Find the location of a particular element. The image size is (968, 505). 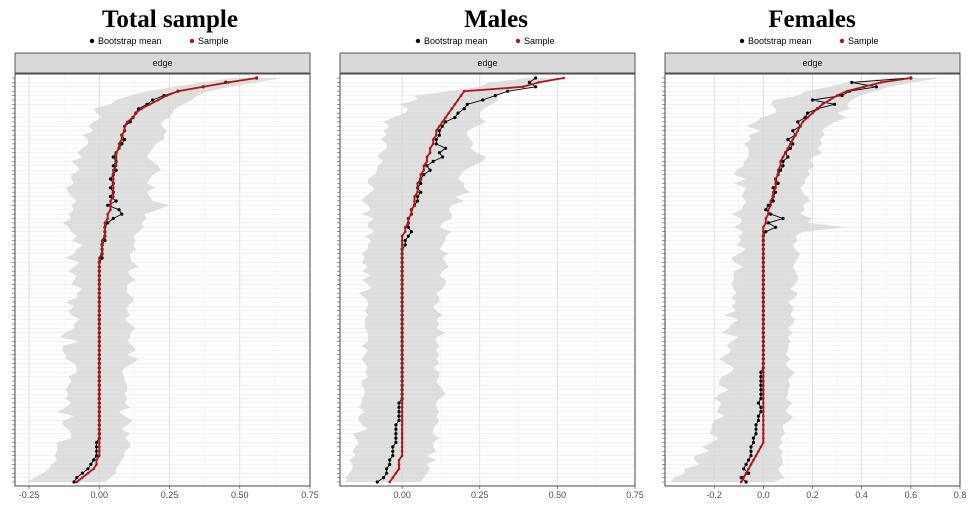

x-axis: -0.25 0.00 0.25 0.50 0.75 is located at coordinates (169, 493).